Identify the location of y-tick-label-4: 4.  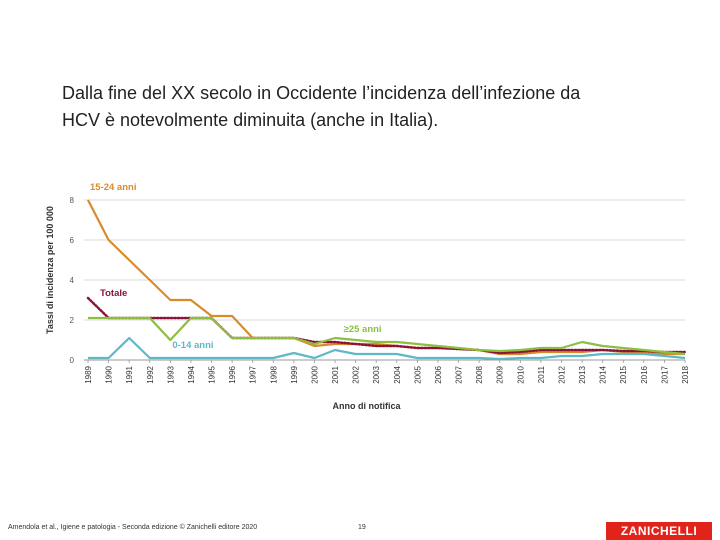
(72, 280).